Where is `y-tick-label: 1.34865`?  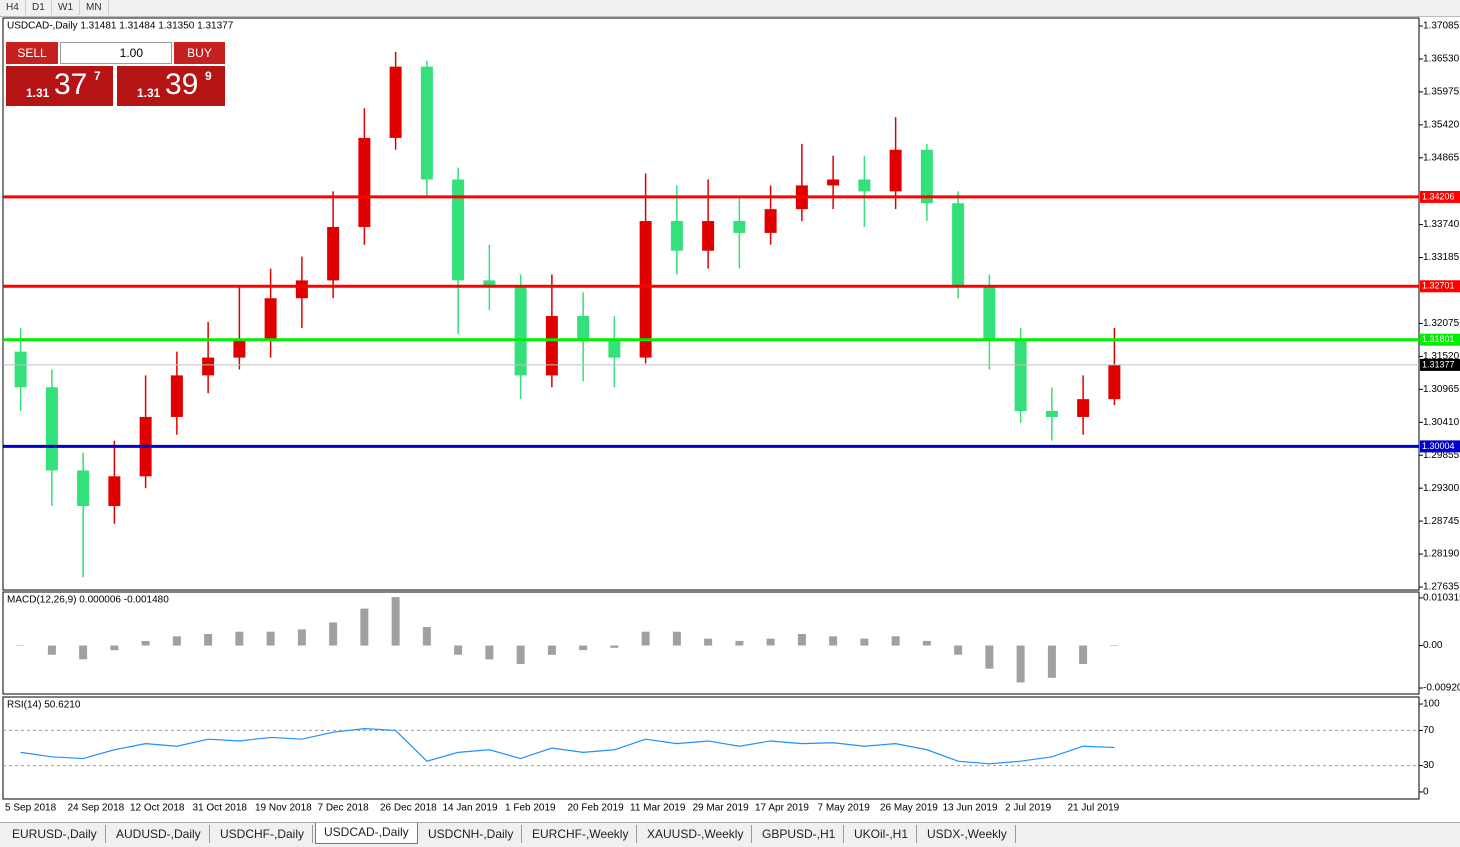 y-tick-label: 1.34865 is located at coordinates (1441, 157).